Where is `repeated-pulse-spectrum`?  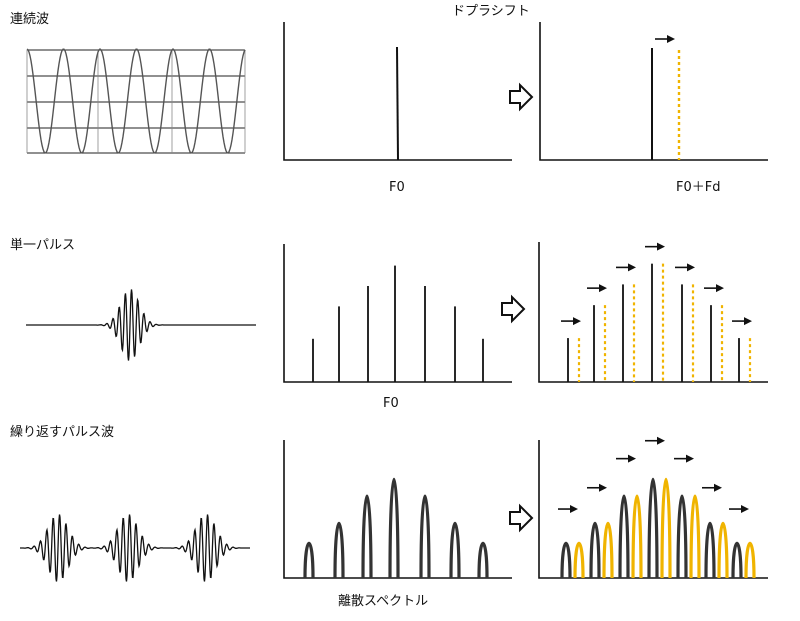 repeated-pulse-spectrum is located at coordinates (397, 509).